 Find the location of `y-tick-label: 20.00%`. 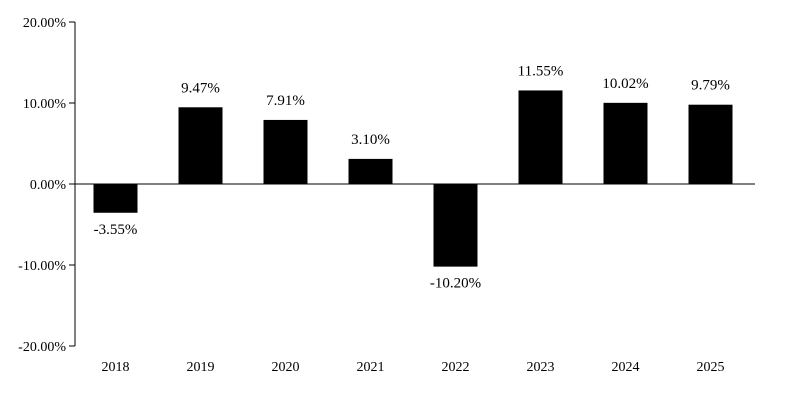

y-tick-label: 20.00% is located at coordinates (45, 23).